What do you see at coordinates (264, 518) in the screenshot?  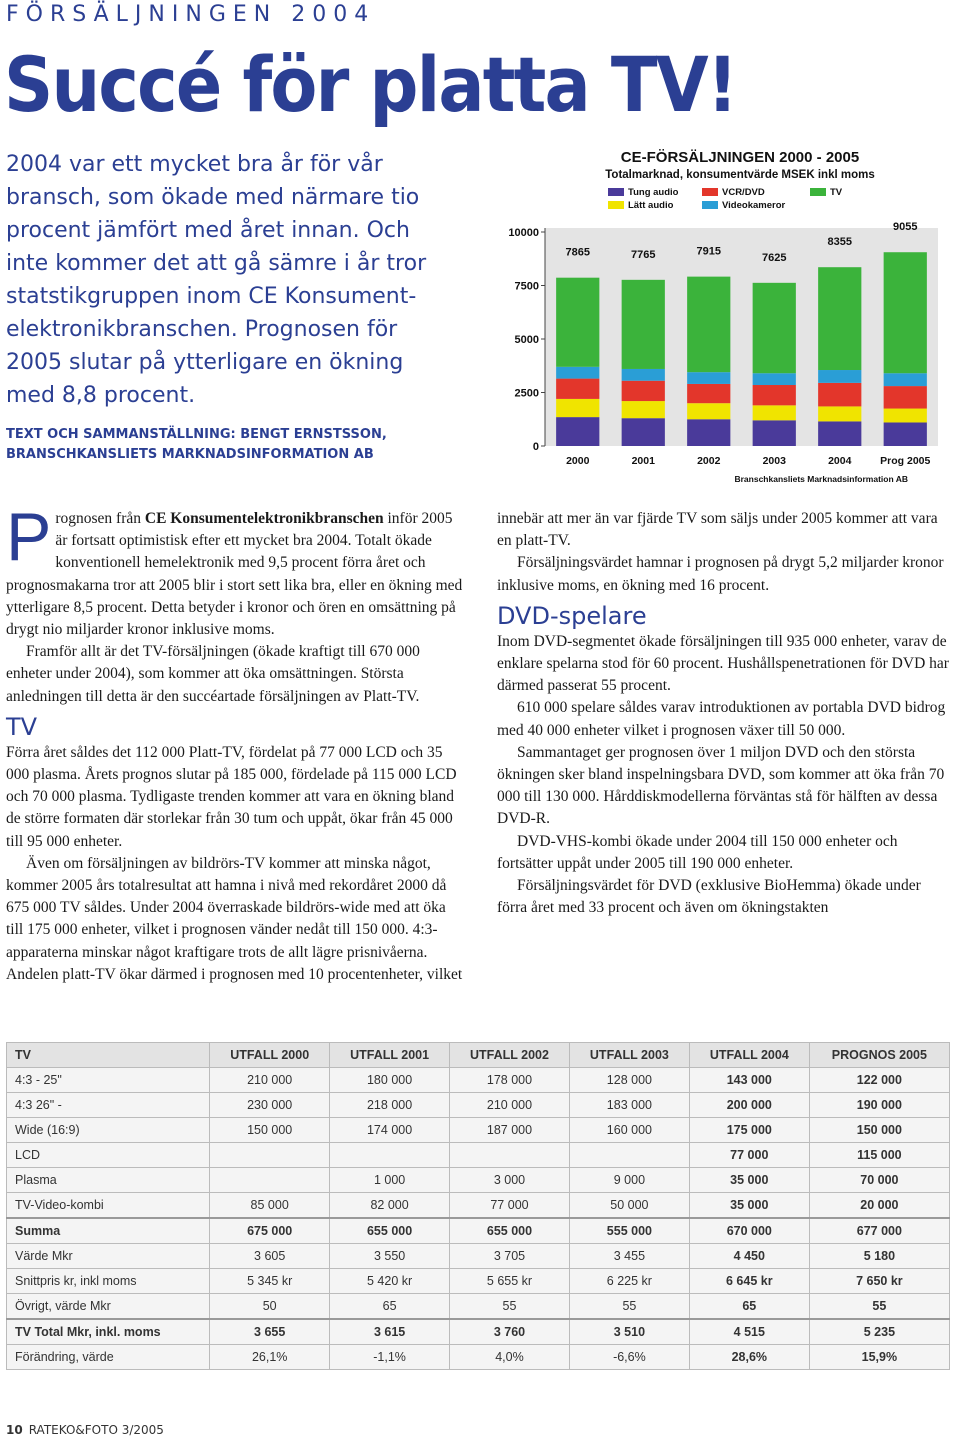 I see `bold-text: CE Konsumentelektronikbranschen` at bounding box center [264, 518].